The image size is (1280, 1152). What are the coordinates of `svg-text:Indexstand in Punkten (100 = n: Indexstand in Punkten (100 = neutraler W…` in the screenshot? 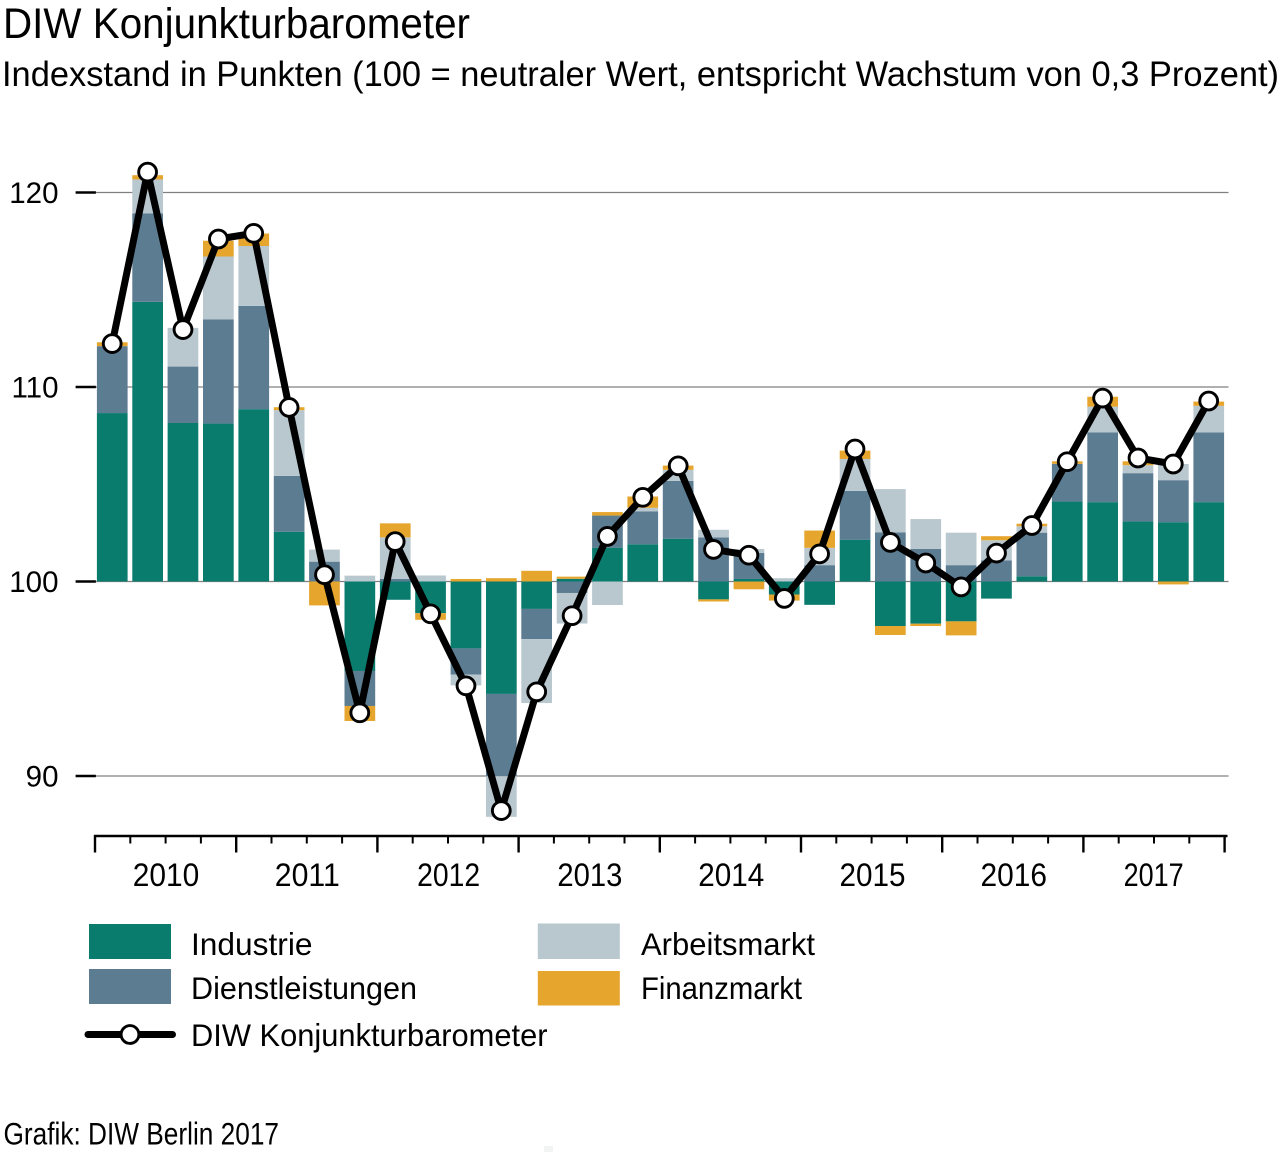 It's located at (640, 74).